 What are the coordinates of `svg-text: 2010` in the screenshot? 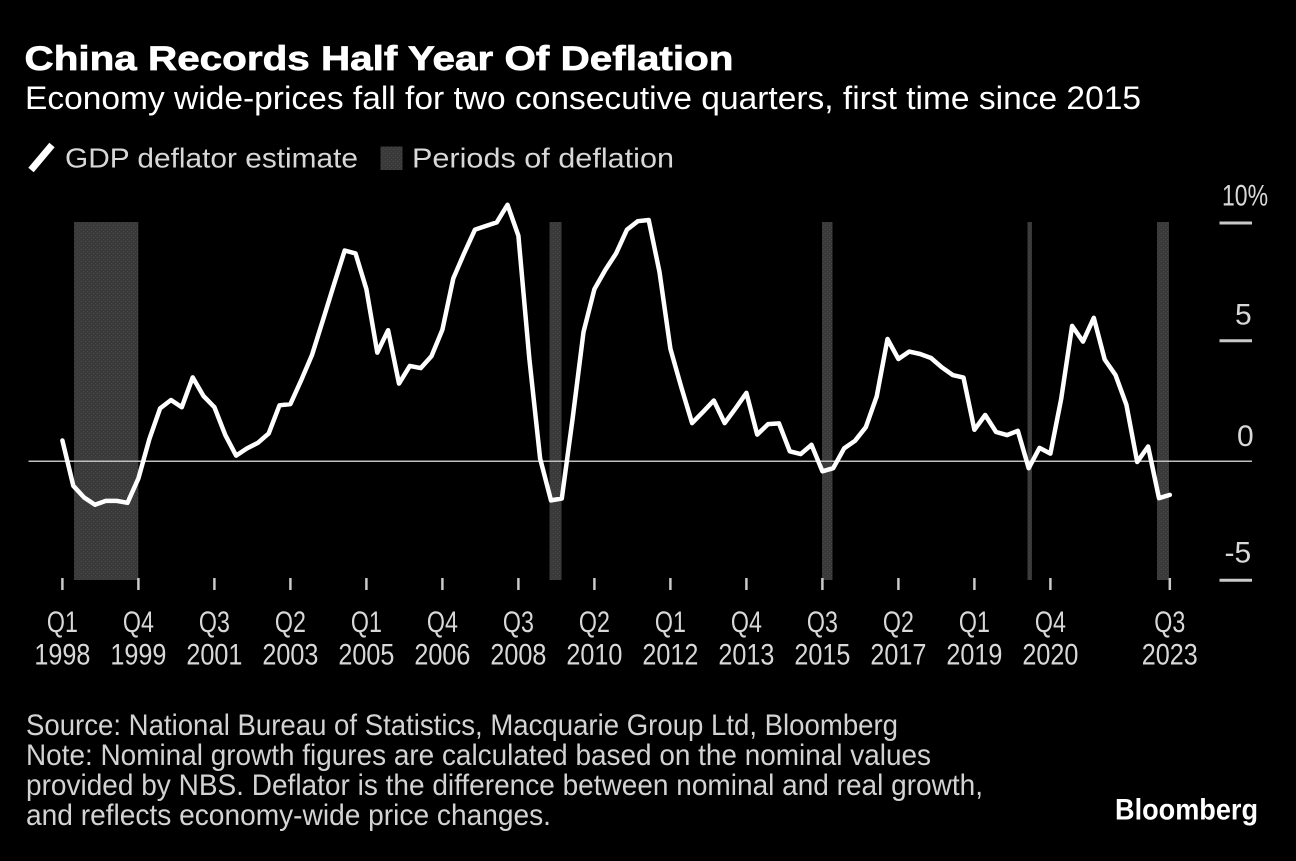 It's located at (594, 655).